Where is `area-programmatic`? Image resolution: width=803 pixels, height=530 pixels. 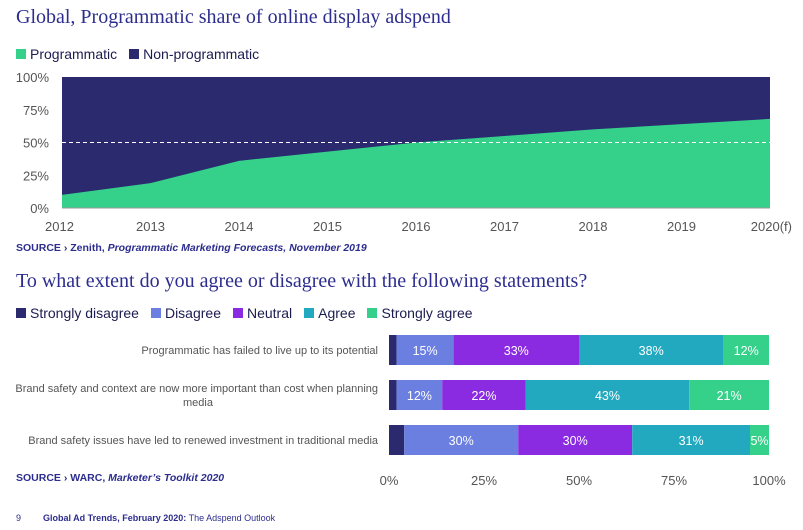
area-programmatic is located at coordinates (416, 163).